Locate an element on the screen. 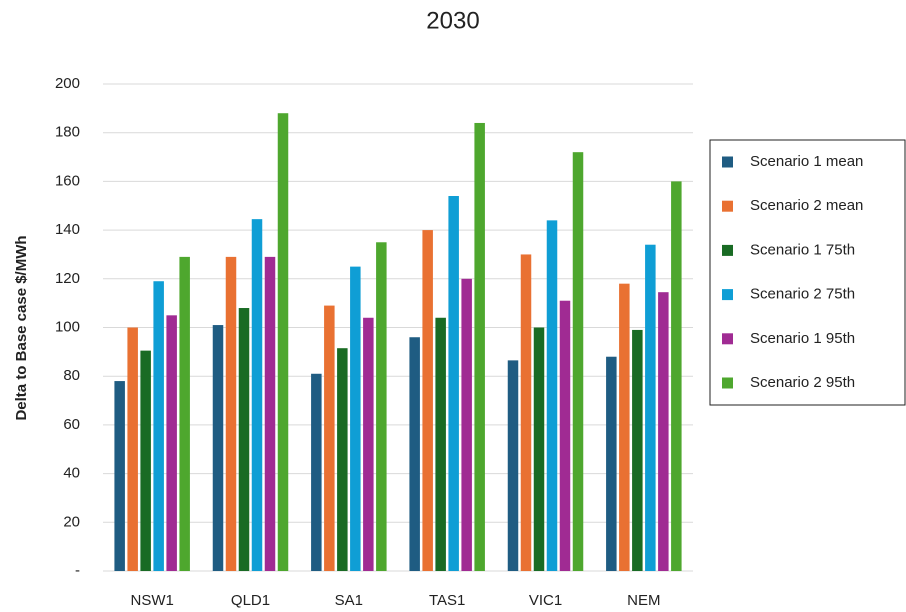 This screenshot has height=612, width=906. legend-label: Scenario 1 75th is located at coordinates (802, 249).